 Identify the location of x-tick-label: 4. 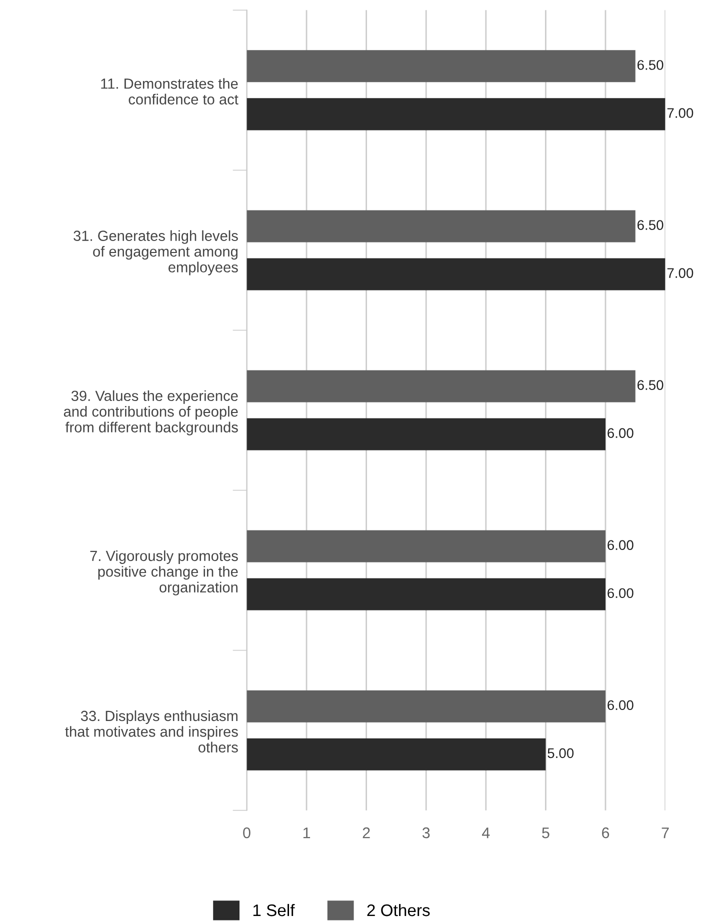
(486, 833).